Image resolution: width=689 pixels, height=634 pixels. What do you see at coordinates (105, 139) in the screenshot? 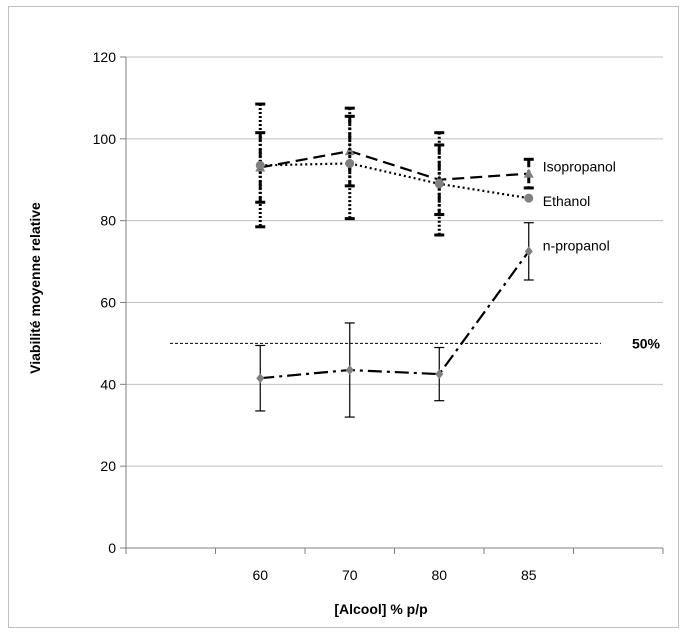
I see `y-tick-label-100: 100` at bounding box center [105, 139].